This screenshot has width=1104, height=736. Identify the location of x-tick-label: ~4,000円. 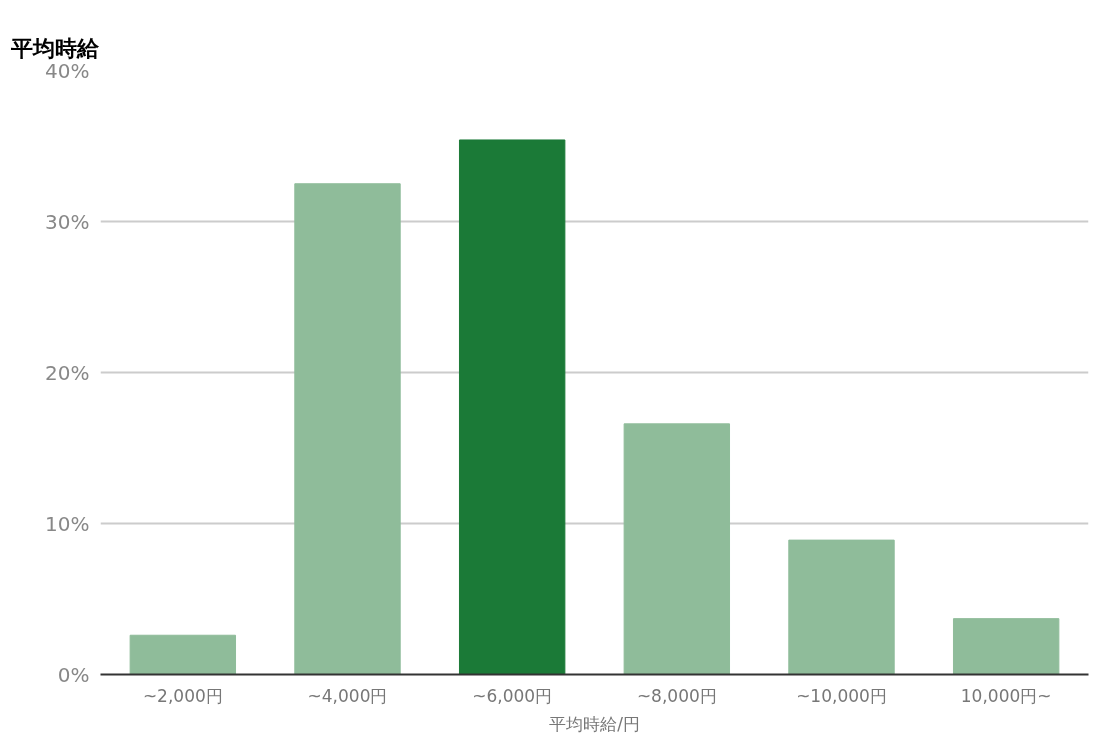
(347, 695).